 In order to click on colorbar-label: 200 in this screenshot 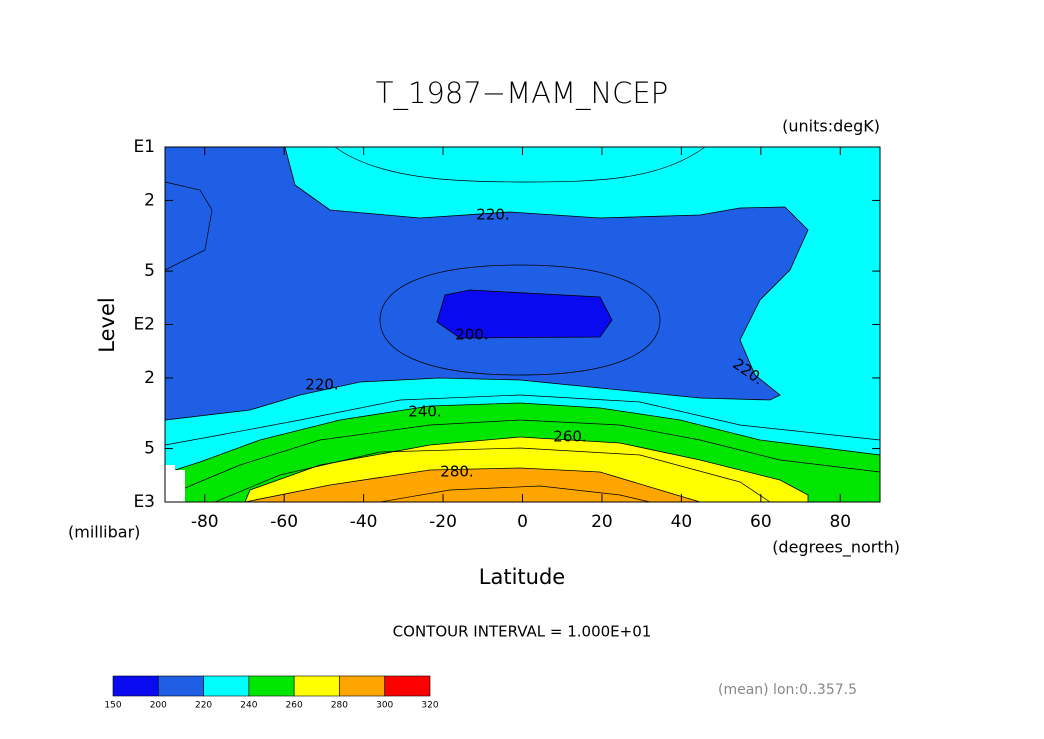, I will do `click(158, 706)`.